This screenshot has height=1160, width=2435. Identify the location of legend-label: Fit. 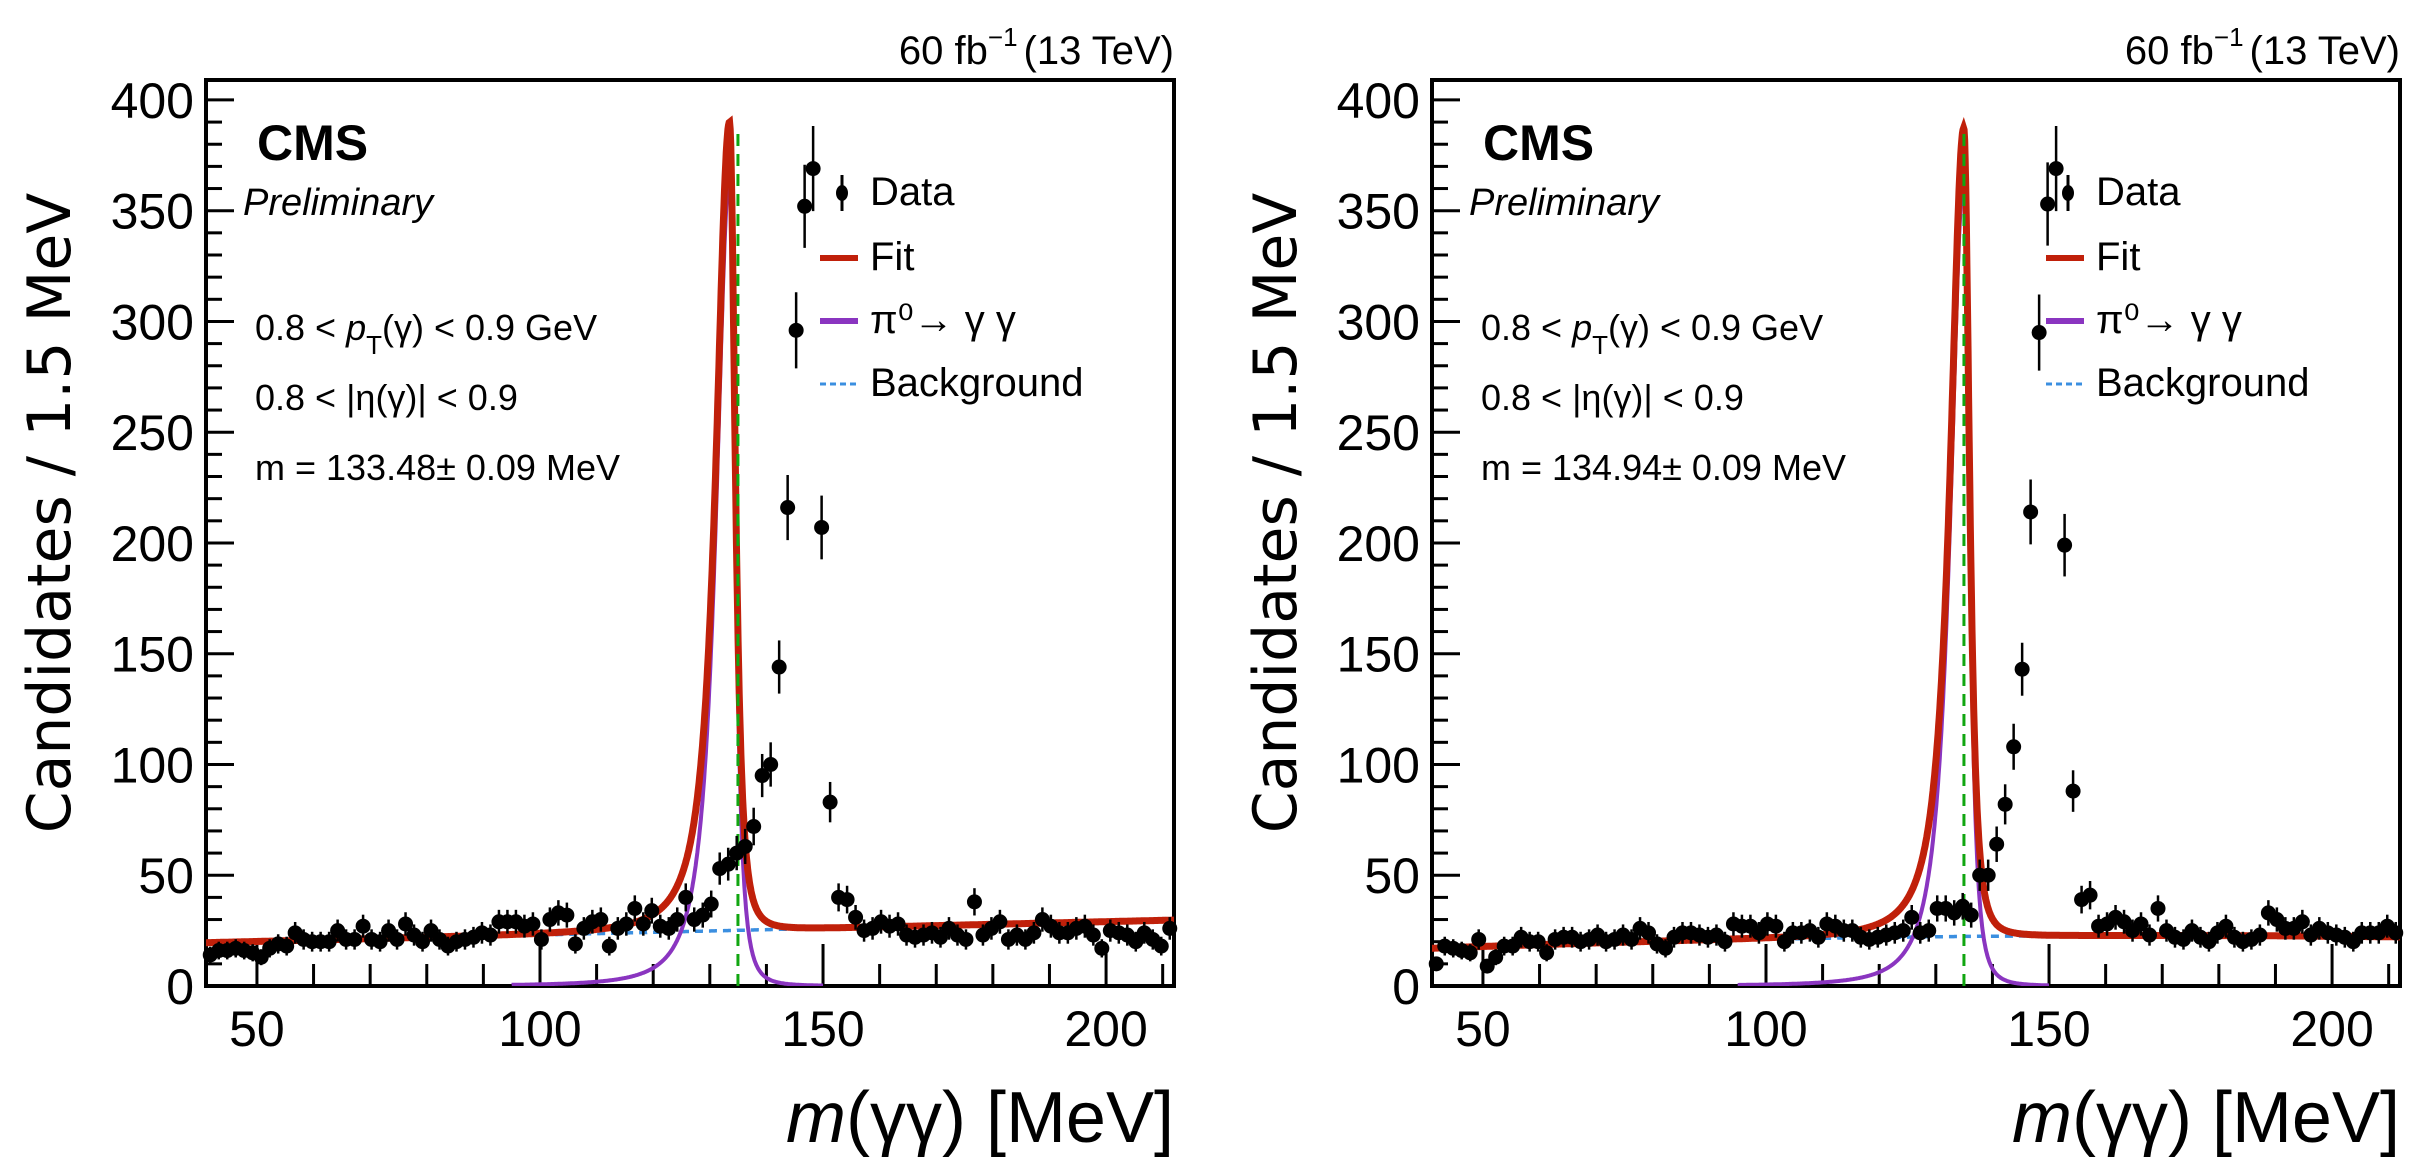
(892, 257).